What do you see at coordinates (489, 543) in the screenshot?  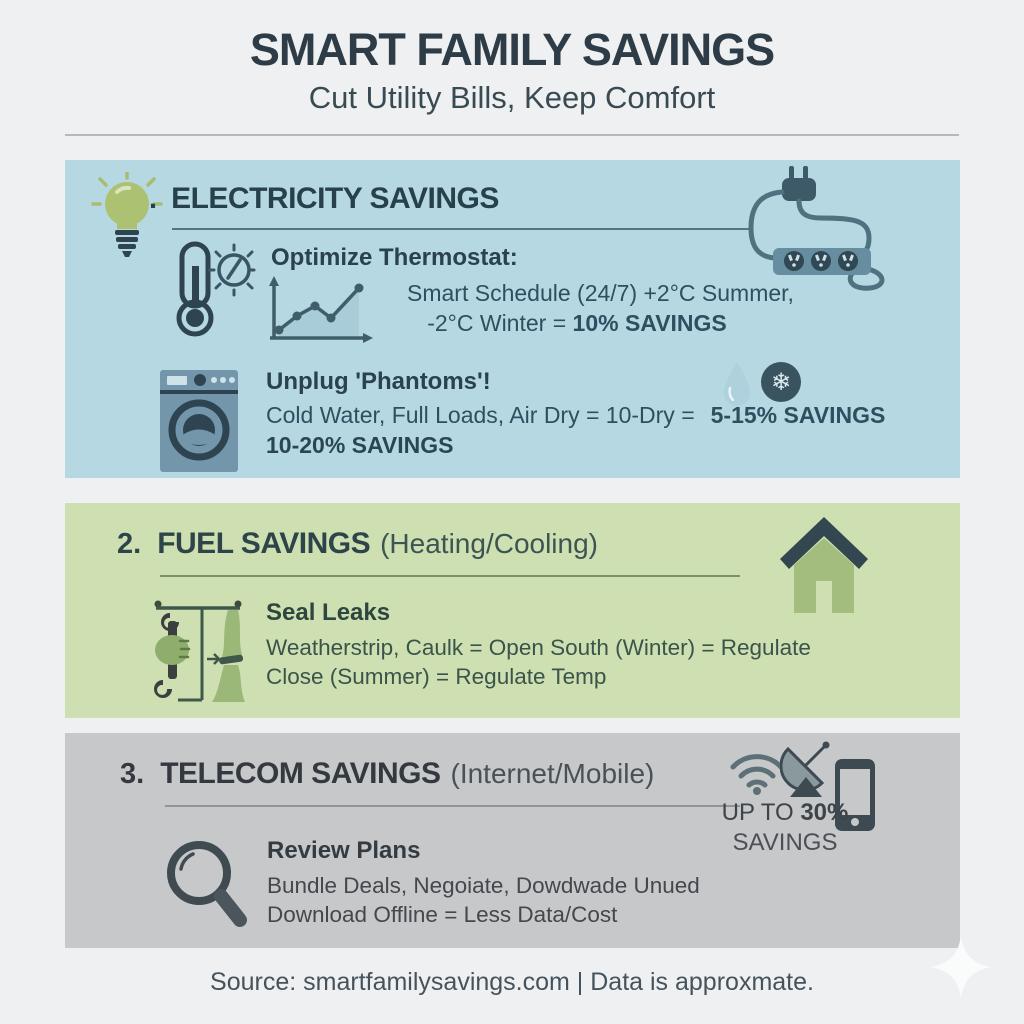 I see `section-subtitle: (Heating/Cooling)` at bounding box center [489, 543].